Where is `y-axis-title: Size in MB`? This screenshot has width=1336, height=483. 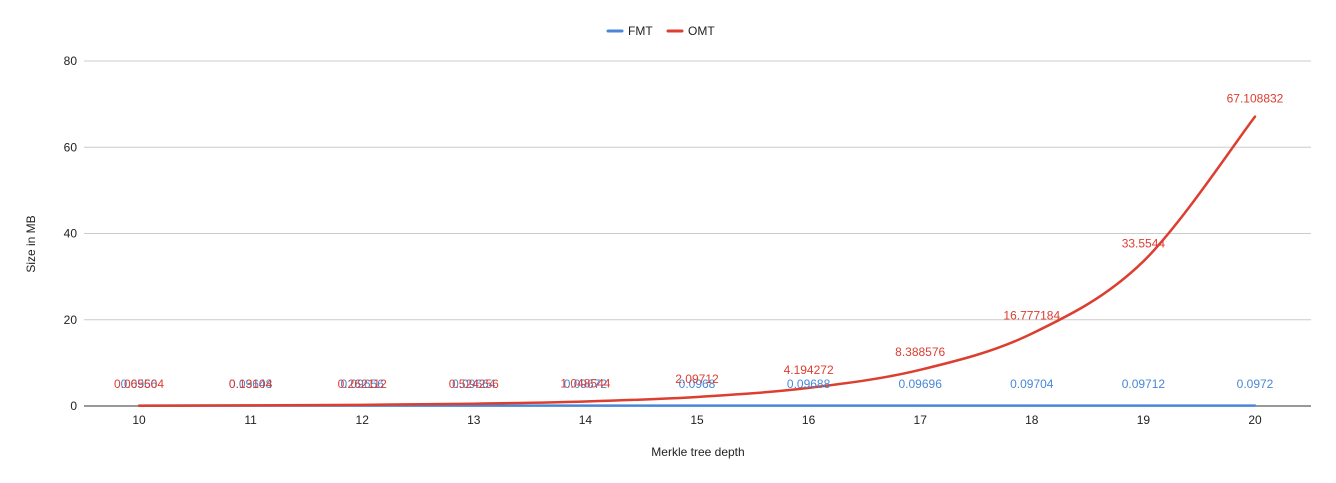 y-axis-title: Size in MB is located at coordinates (31, 243).